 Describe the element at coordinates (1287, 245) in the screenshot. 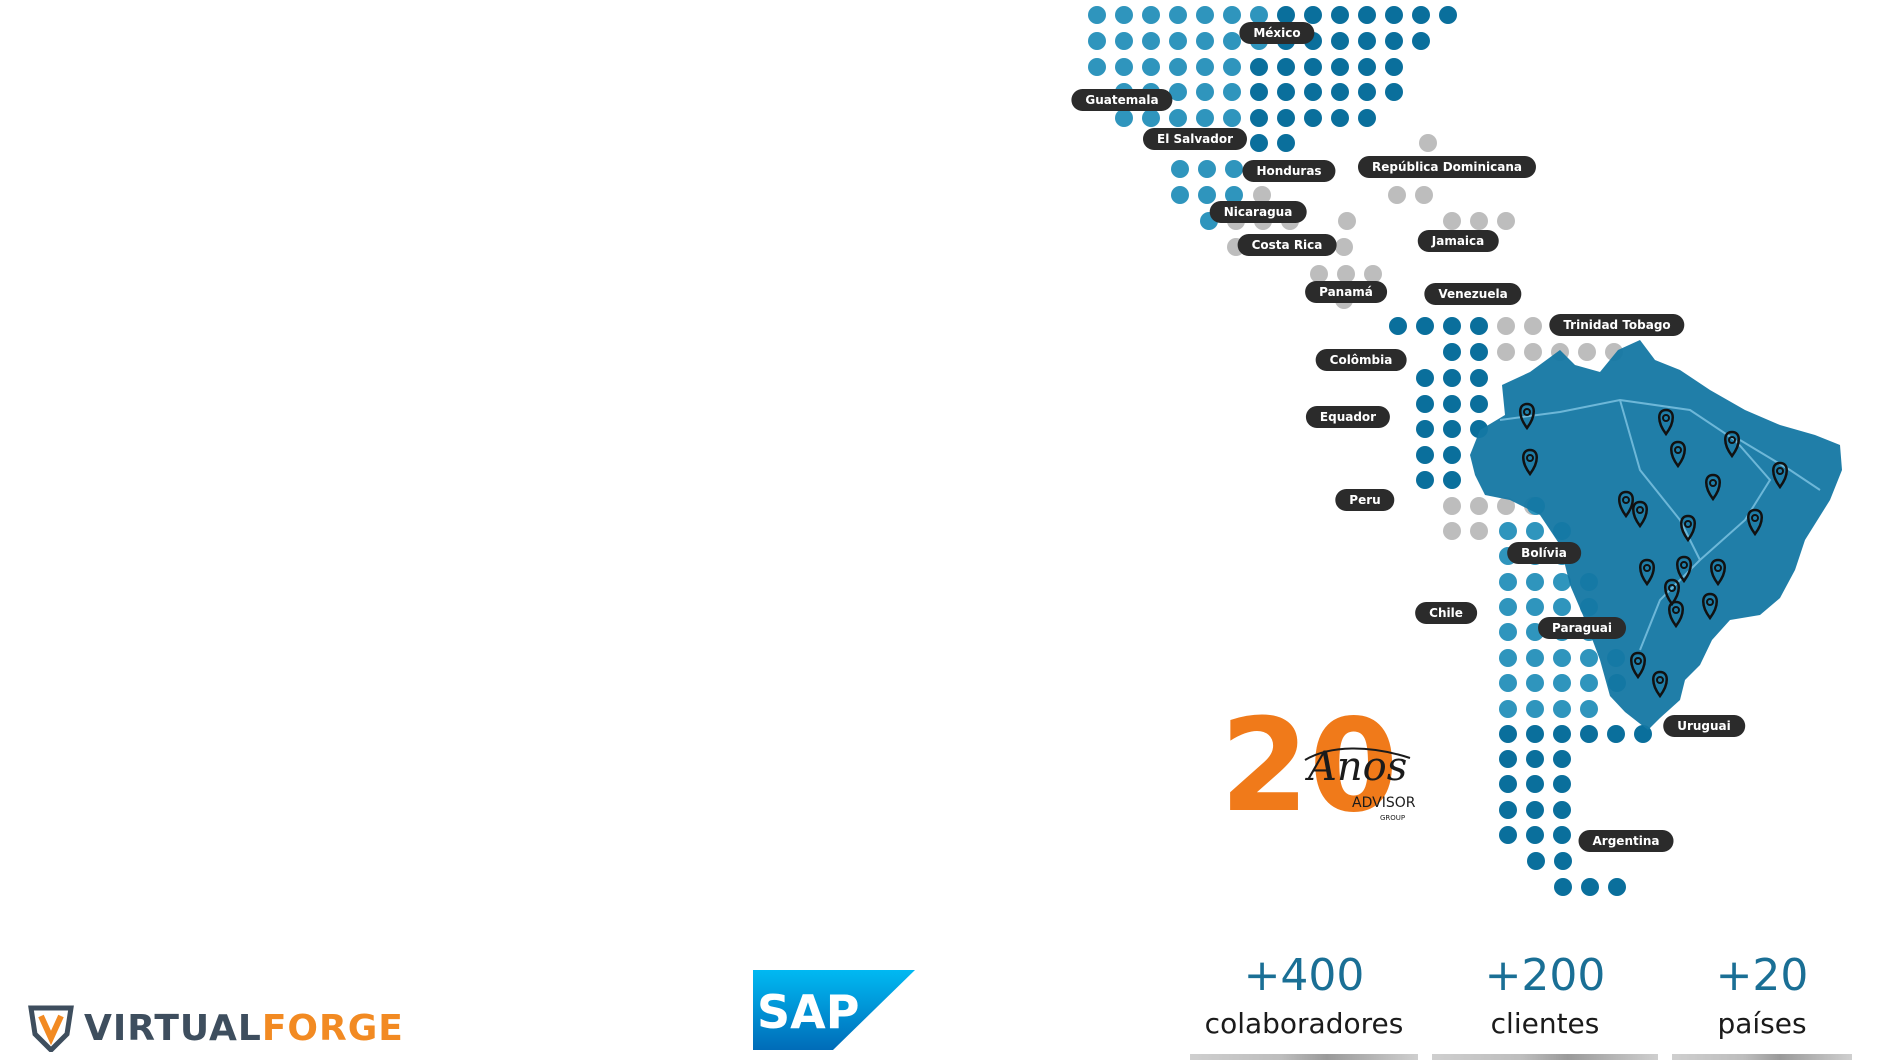

I see `country-label-costa-rica: Costa Rica` at that location.